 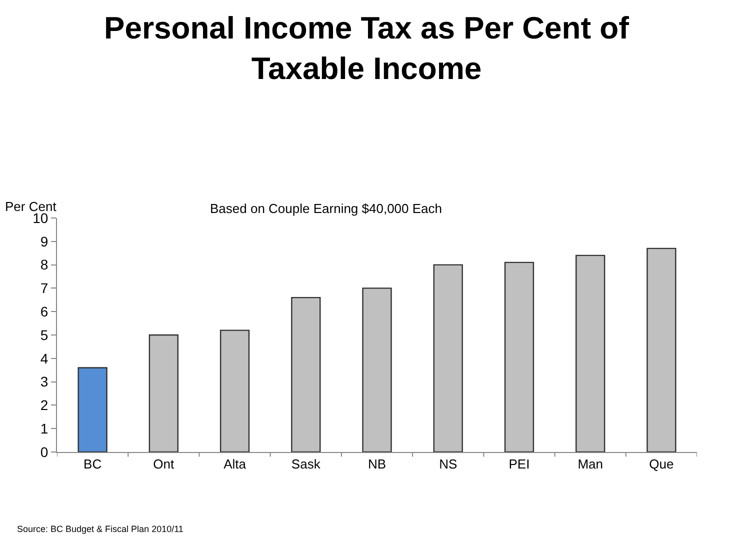 What do you see at coordinates (44, 334) in the screenshot?
I see `y-tick-label: 5` at bounding box center [44, 334].